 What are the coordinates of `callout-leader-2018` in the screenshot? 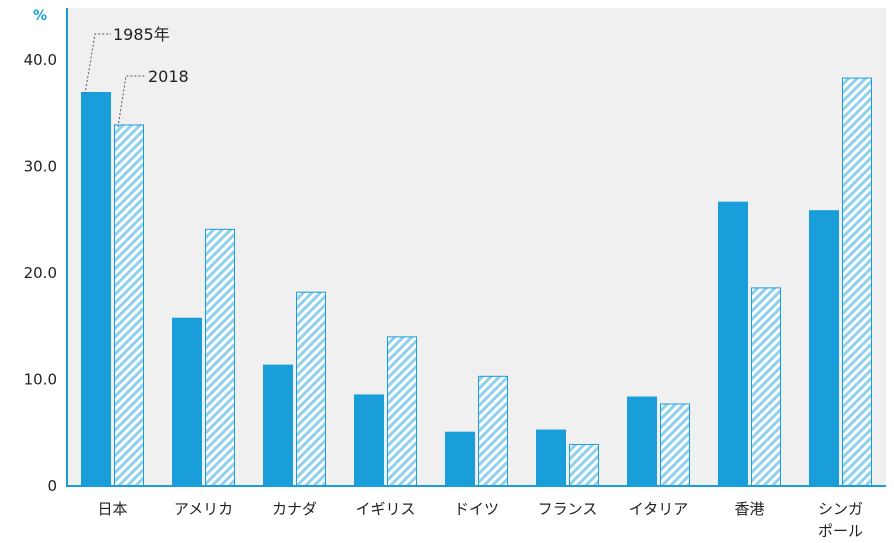 It's located at (131, 101).